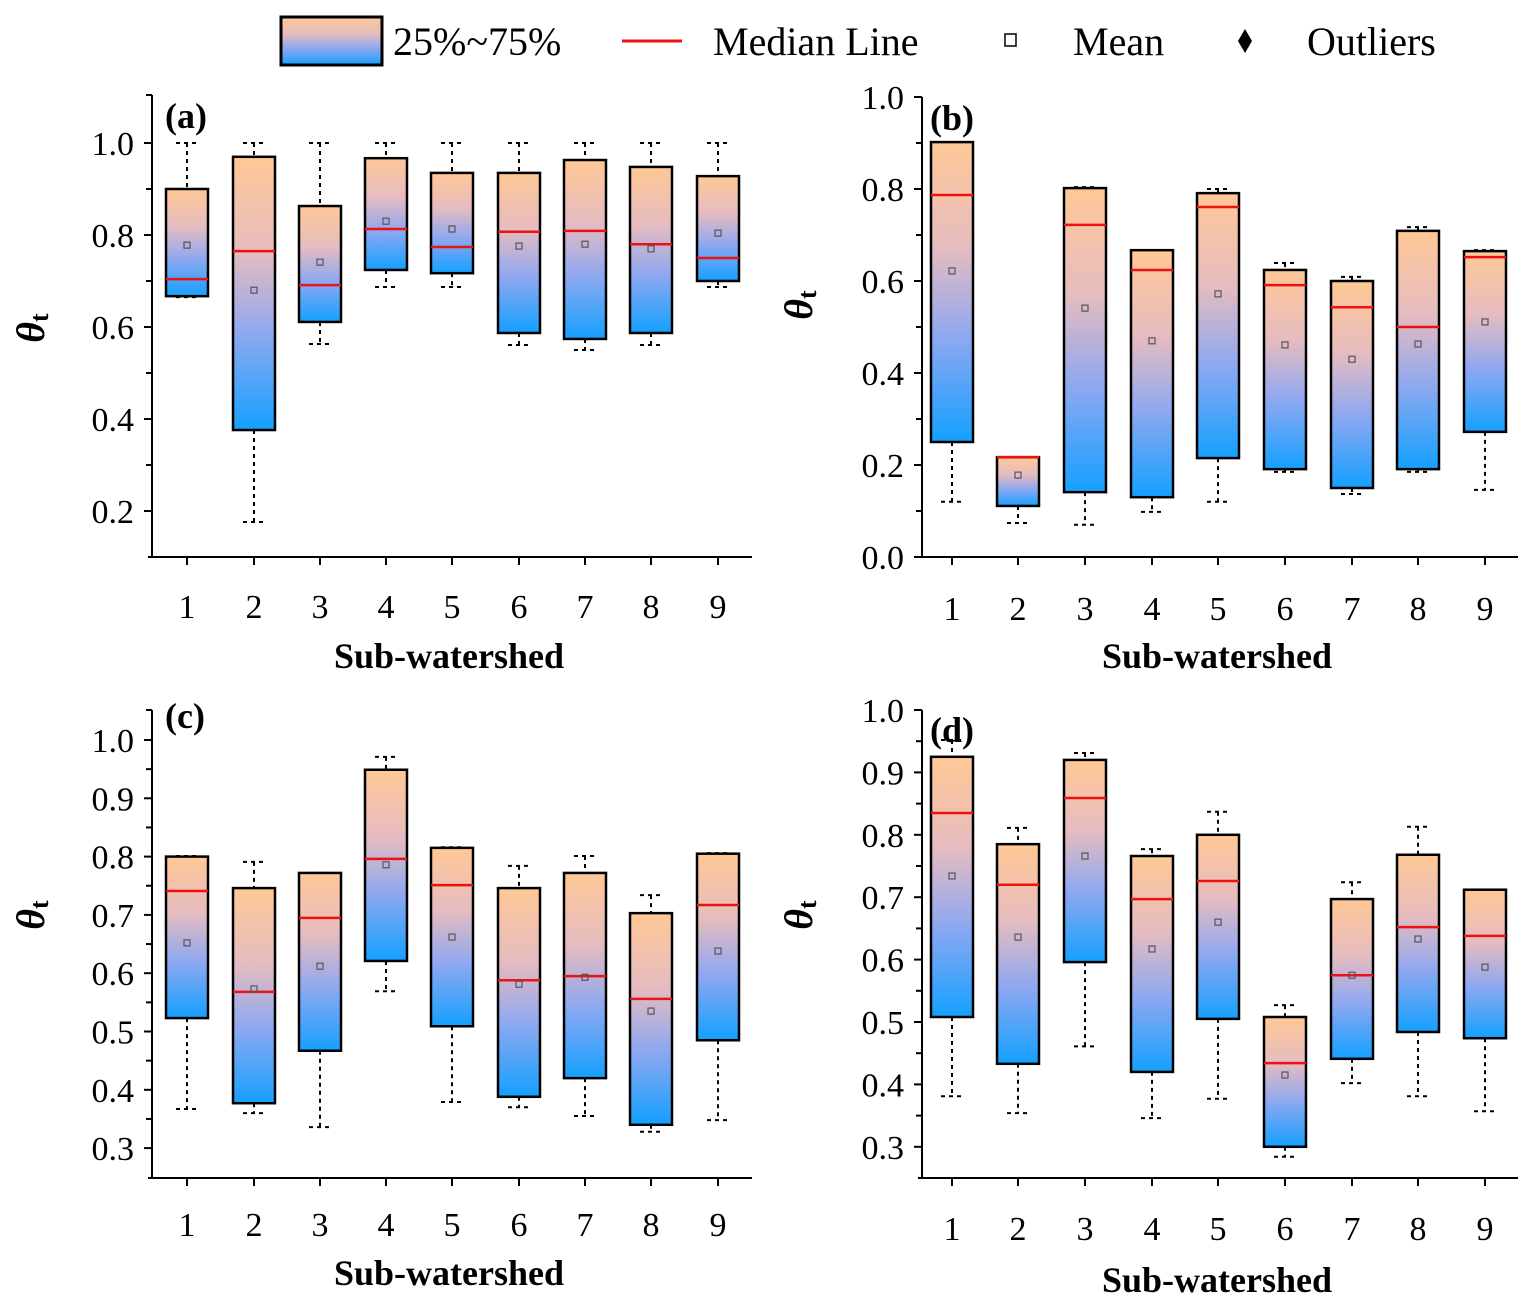 The image size is (1533, 1307). I want to click on x-tick-label: 3, so click(1085, 609).